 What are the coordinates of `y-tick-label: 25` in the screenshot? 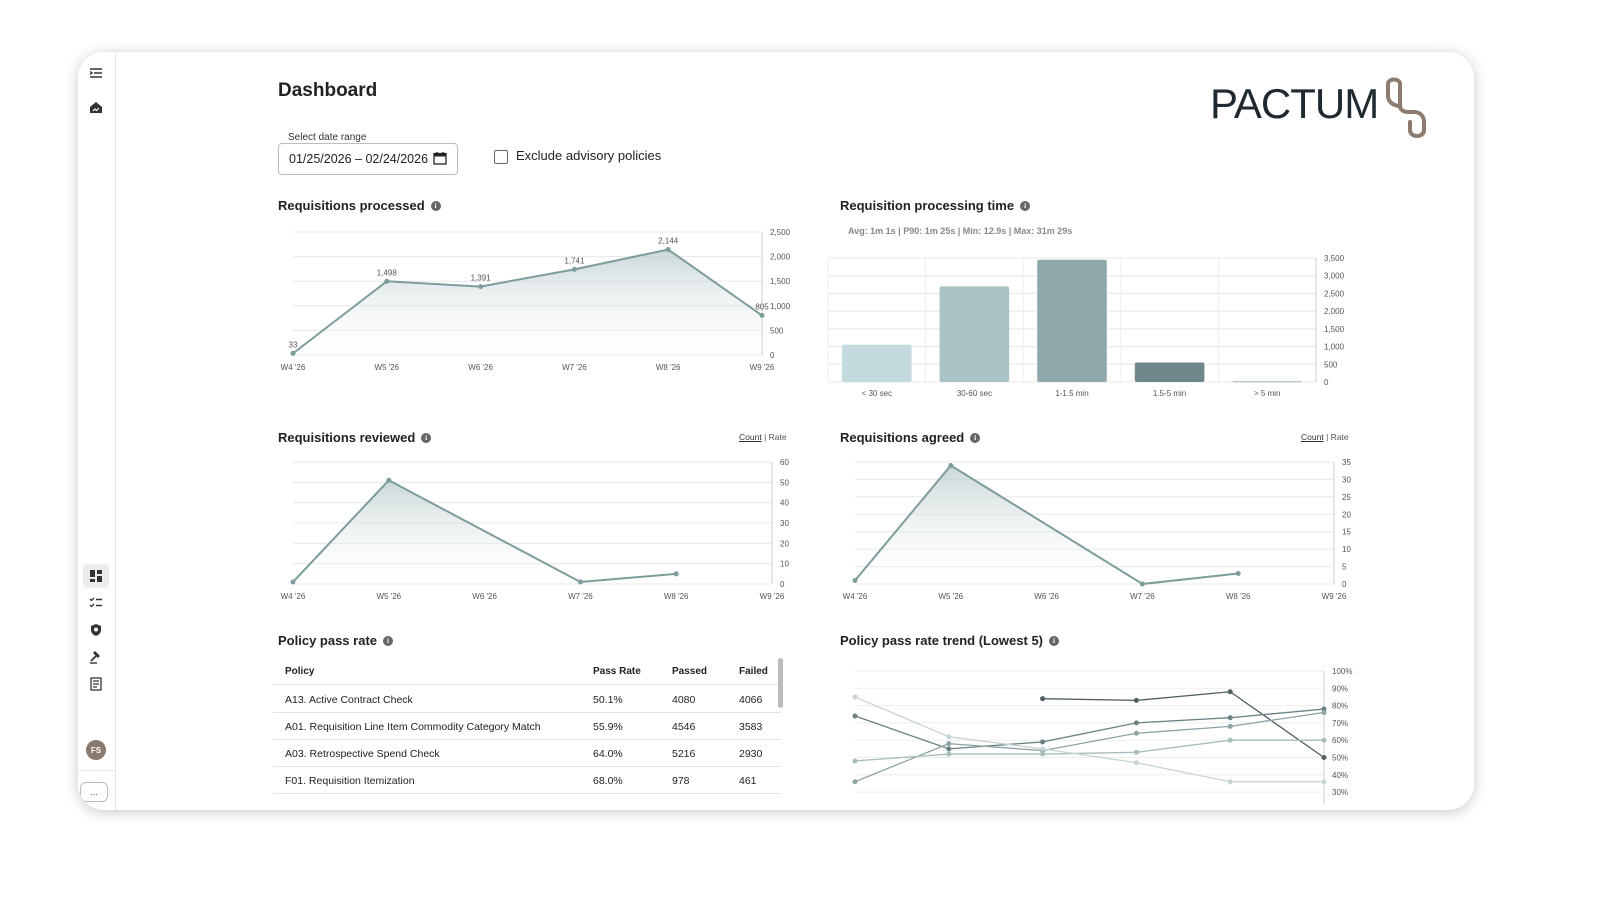 It's located at (1346, 497).